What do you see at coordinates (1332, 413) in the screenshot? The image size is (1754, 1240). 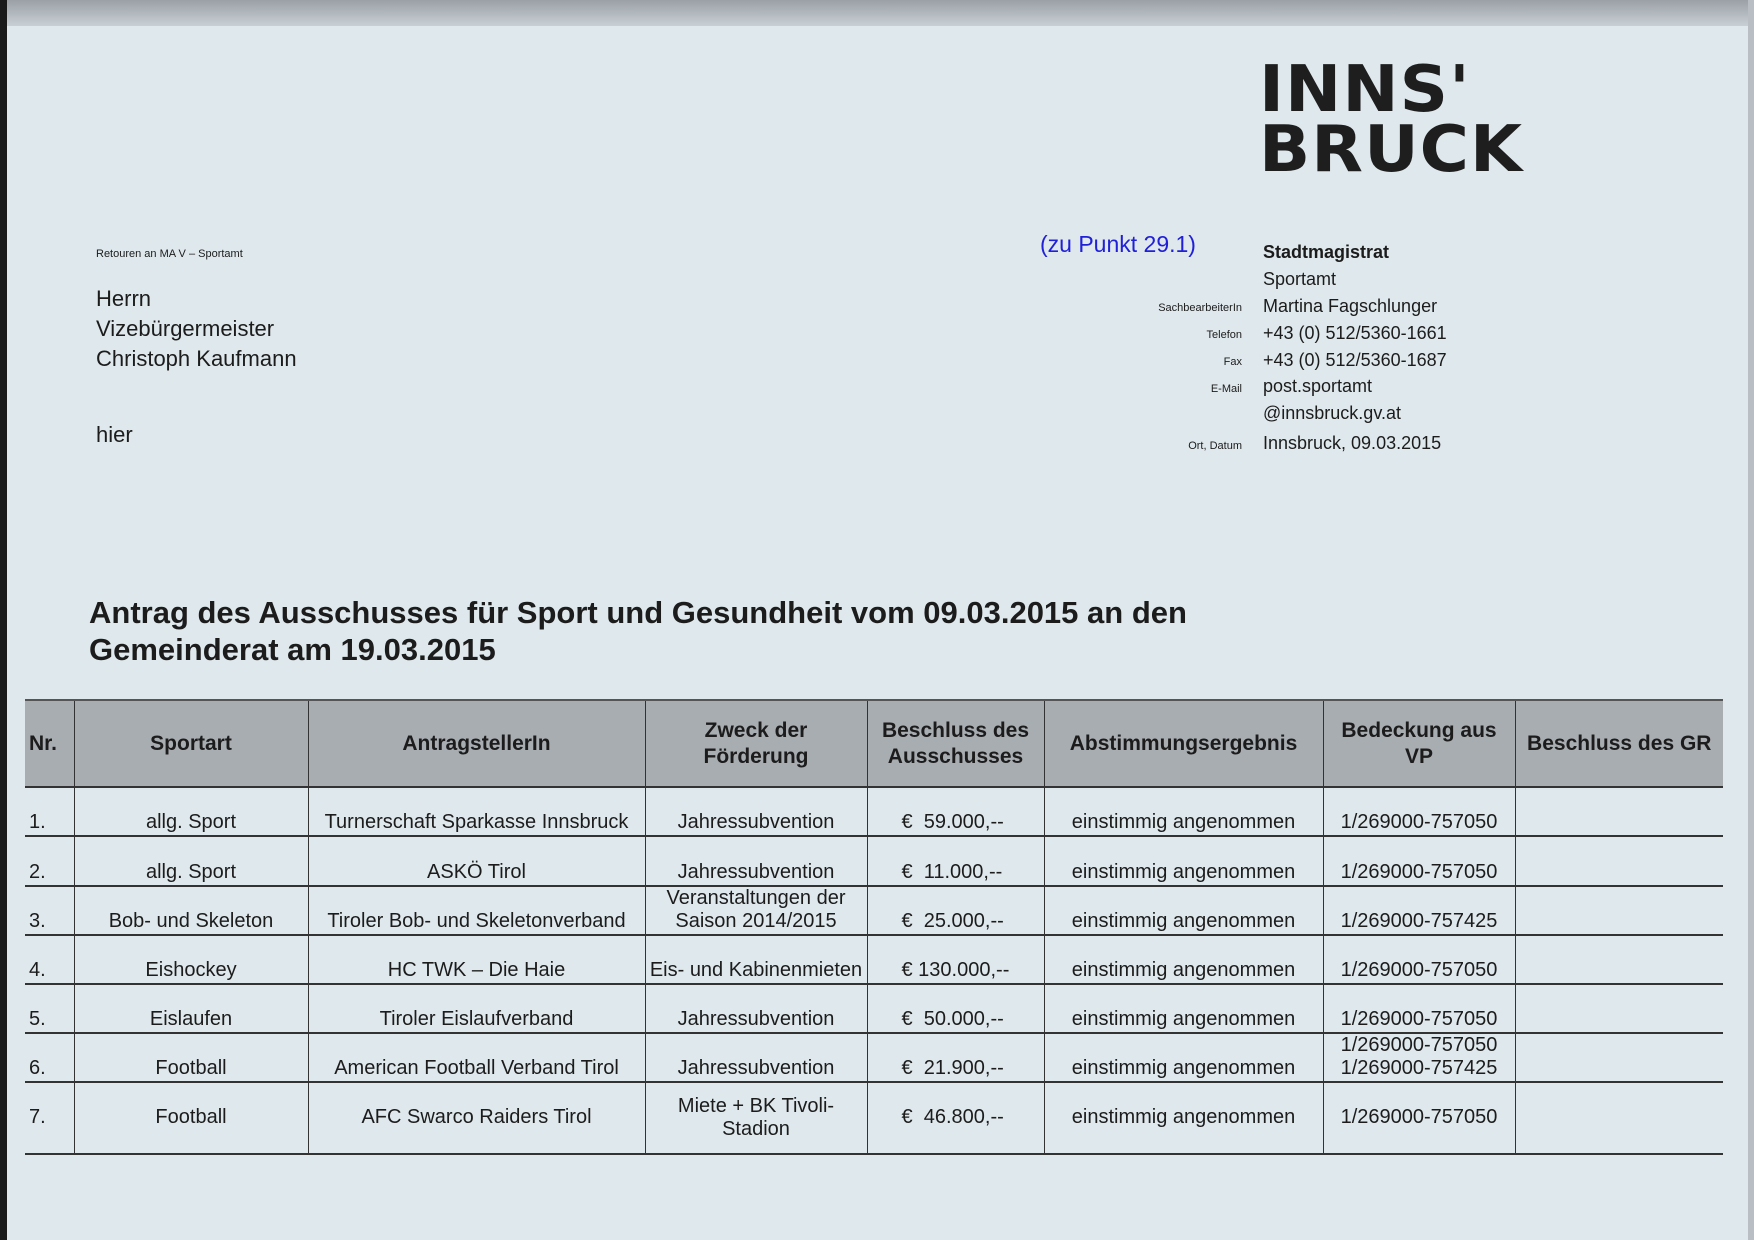 I see `email-line-2: @innsbruck.gv.at` at bounding box center [1332, 413].